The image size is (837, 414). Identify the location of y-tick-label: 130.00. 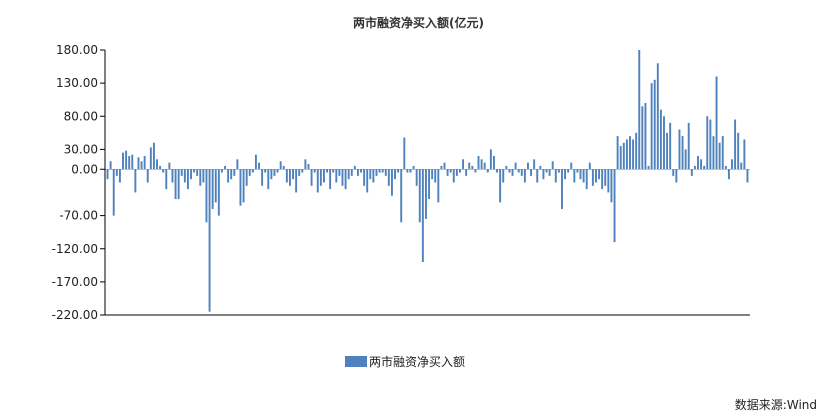
(77, 83).